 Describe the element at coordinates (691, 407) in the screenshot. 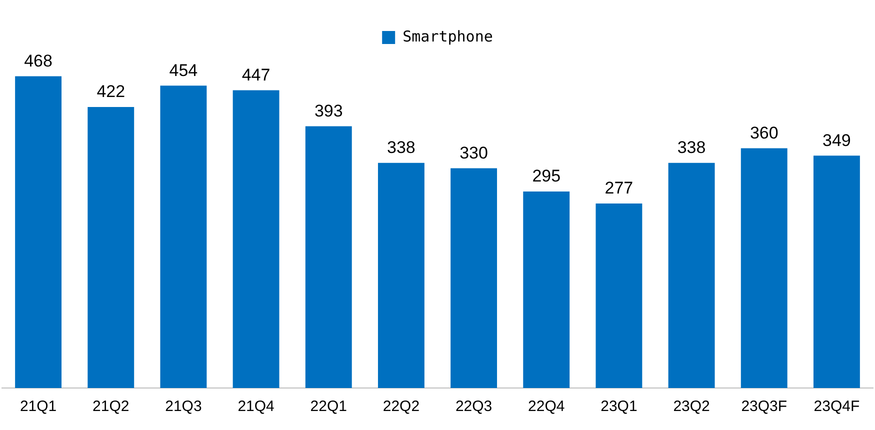

I see `x-tick-label: 23Q2` at that location.